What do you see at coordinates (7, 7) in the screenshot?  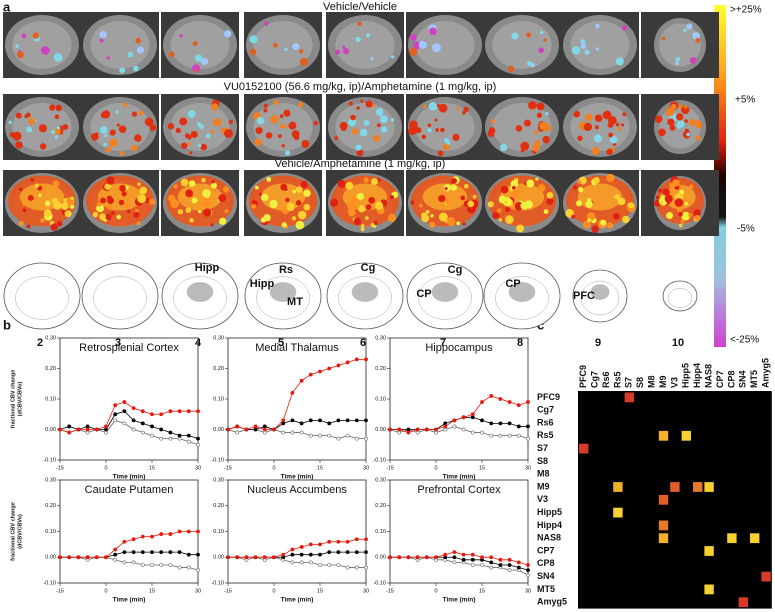 I see `panel-label: a` at bounding box center [7, 7].